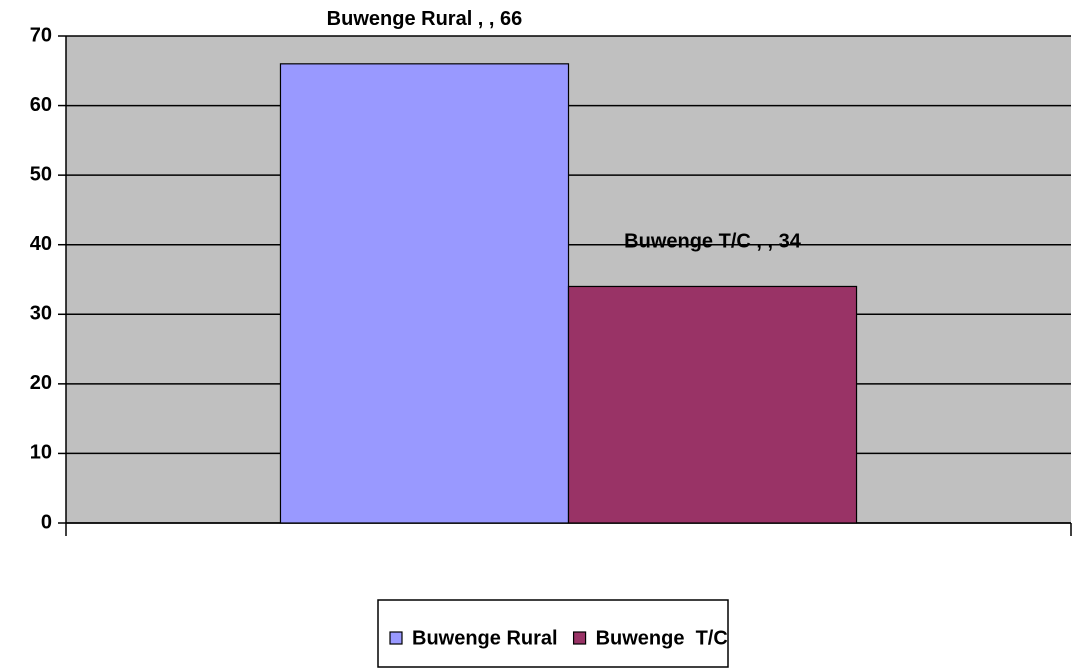 This screenshot has height=669, width=1081. What do you see at coordinates (485, 638) in the screenshot?
I see `legend-label: Buwenge Rural` at bounding box center [485, 638].